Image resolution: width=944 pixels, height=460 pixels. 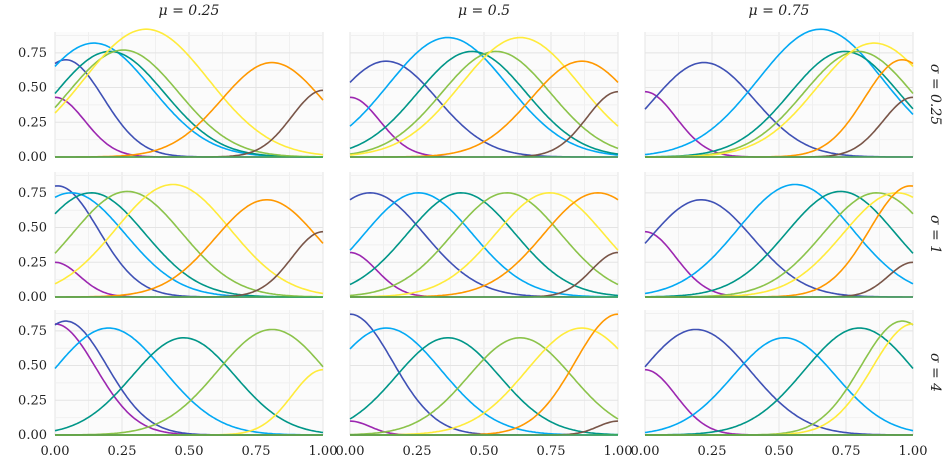 I want to click on facet-col-label: μ = 0.25, so click(x=189, y=11).